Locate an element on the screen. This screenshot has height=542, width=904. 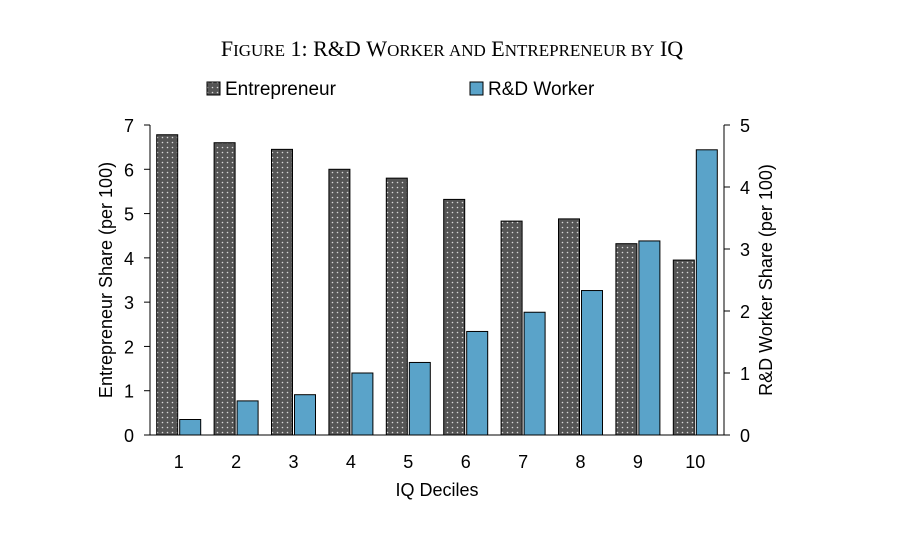
x-tick-label: 2 is located at coordinates (236, 462).